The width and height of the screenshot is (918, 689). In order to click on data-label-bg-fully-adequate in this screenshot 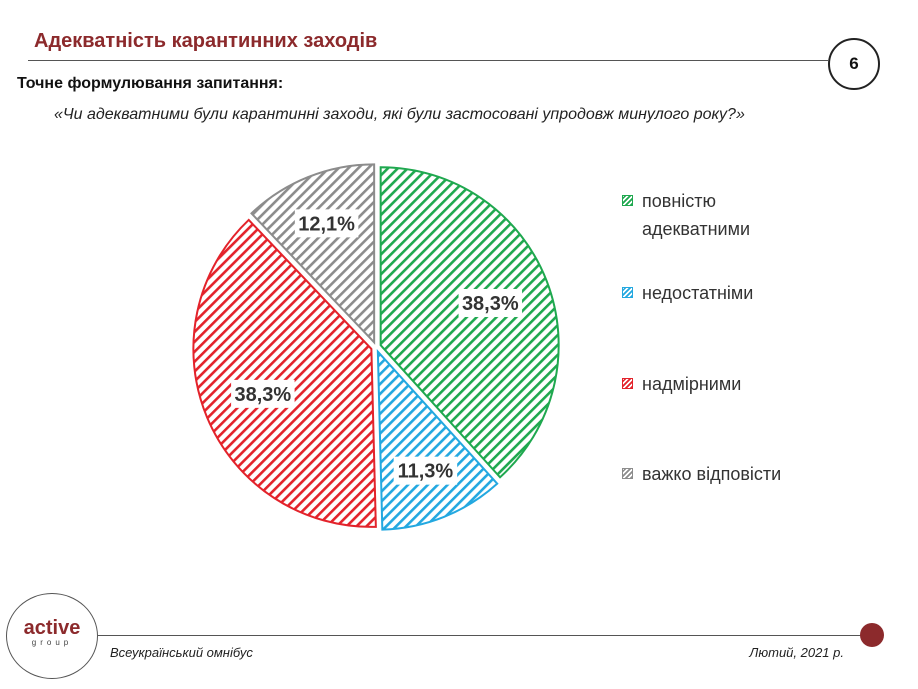, I will do `click(490, 302)`.